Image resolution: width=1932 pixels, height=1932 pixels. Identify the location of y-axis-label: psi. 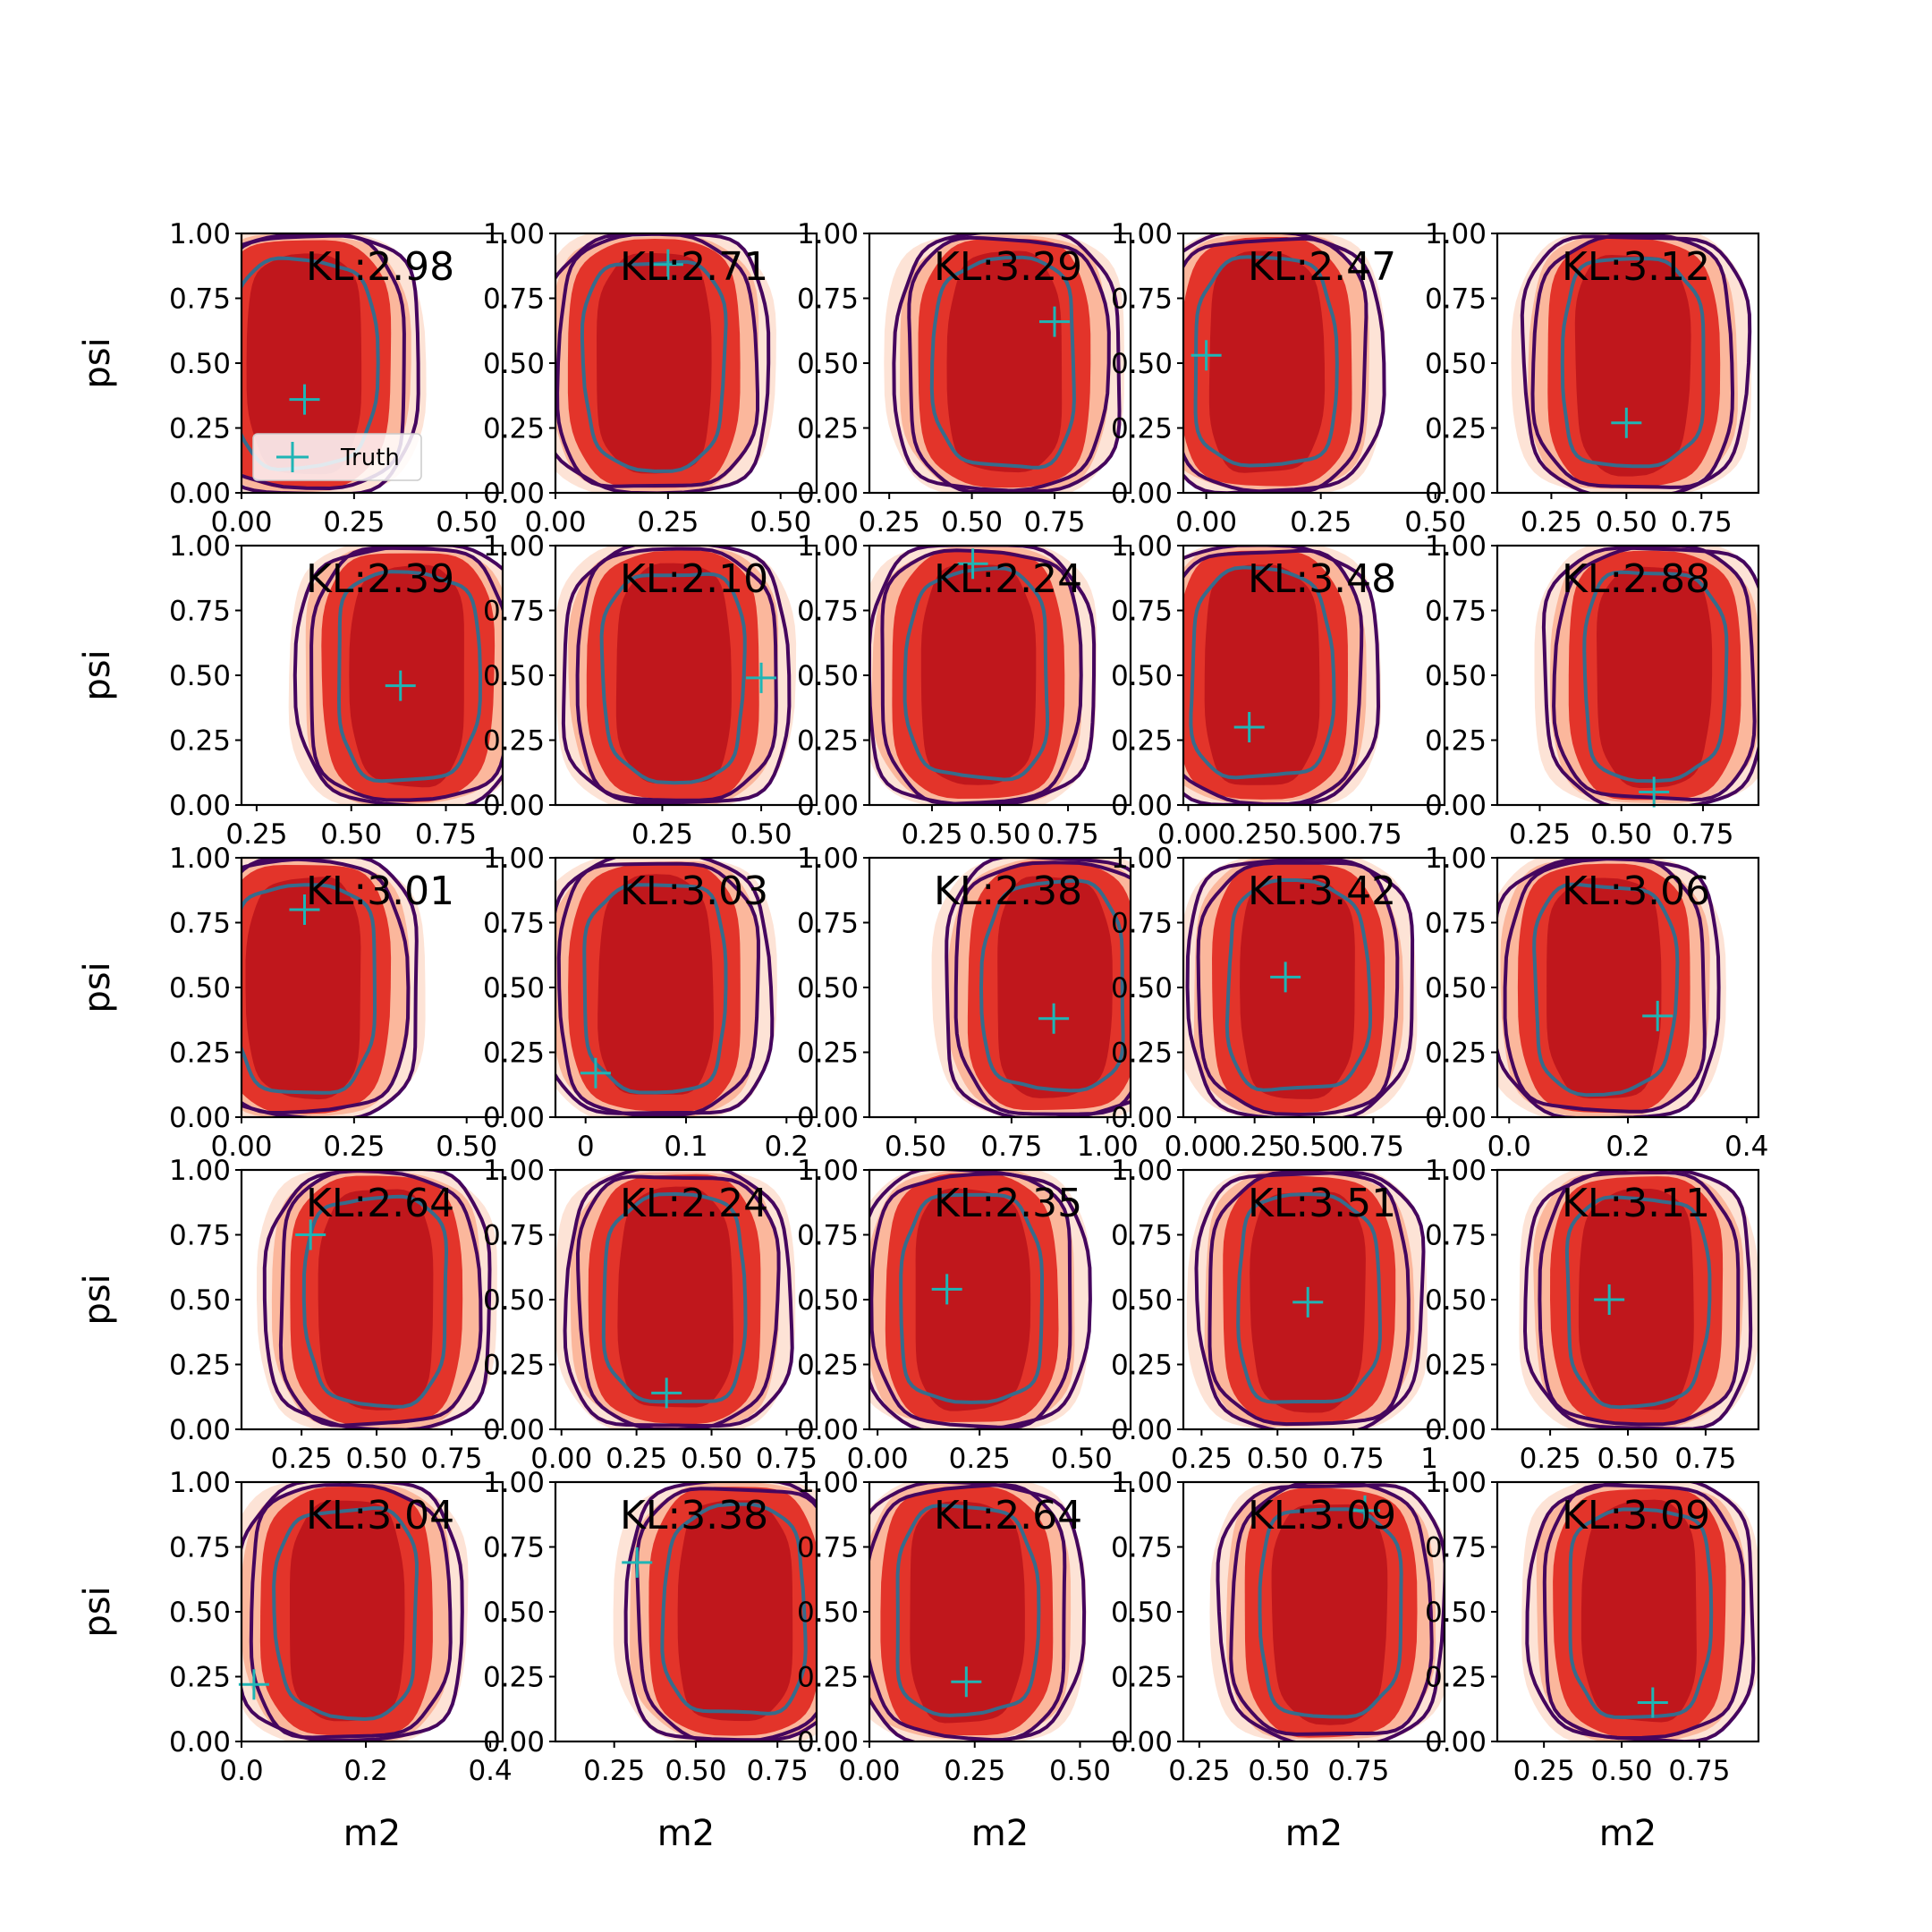
(97, 1299).